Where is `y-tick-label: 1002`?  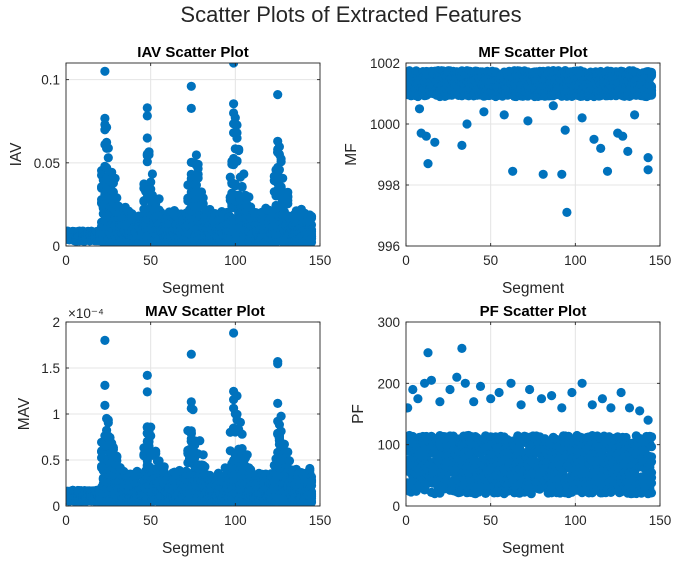 y-tick-label: 1002 is located at coordinates (385, 63).